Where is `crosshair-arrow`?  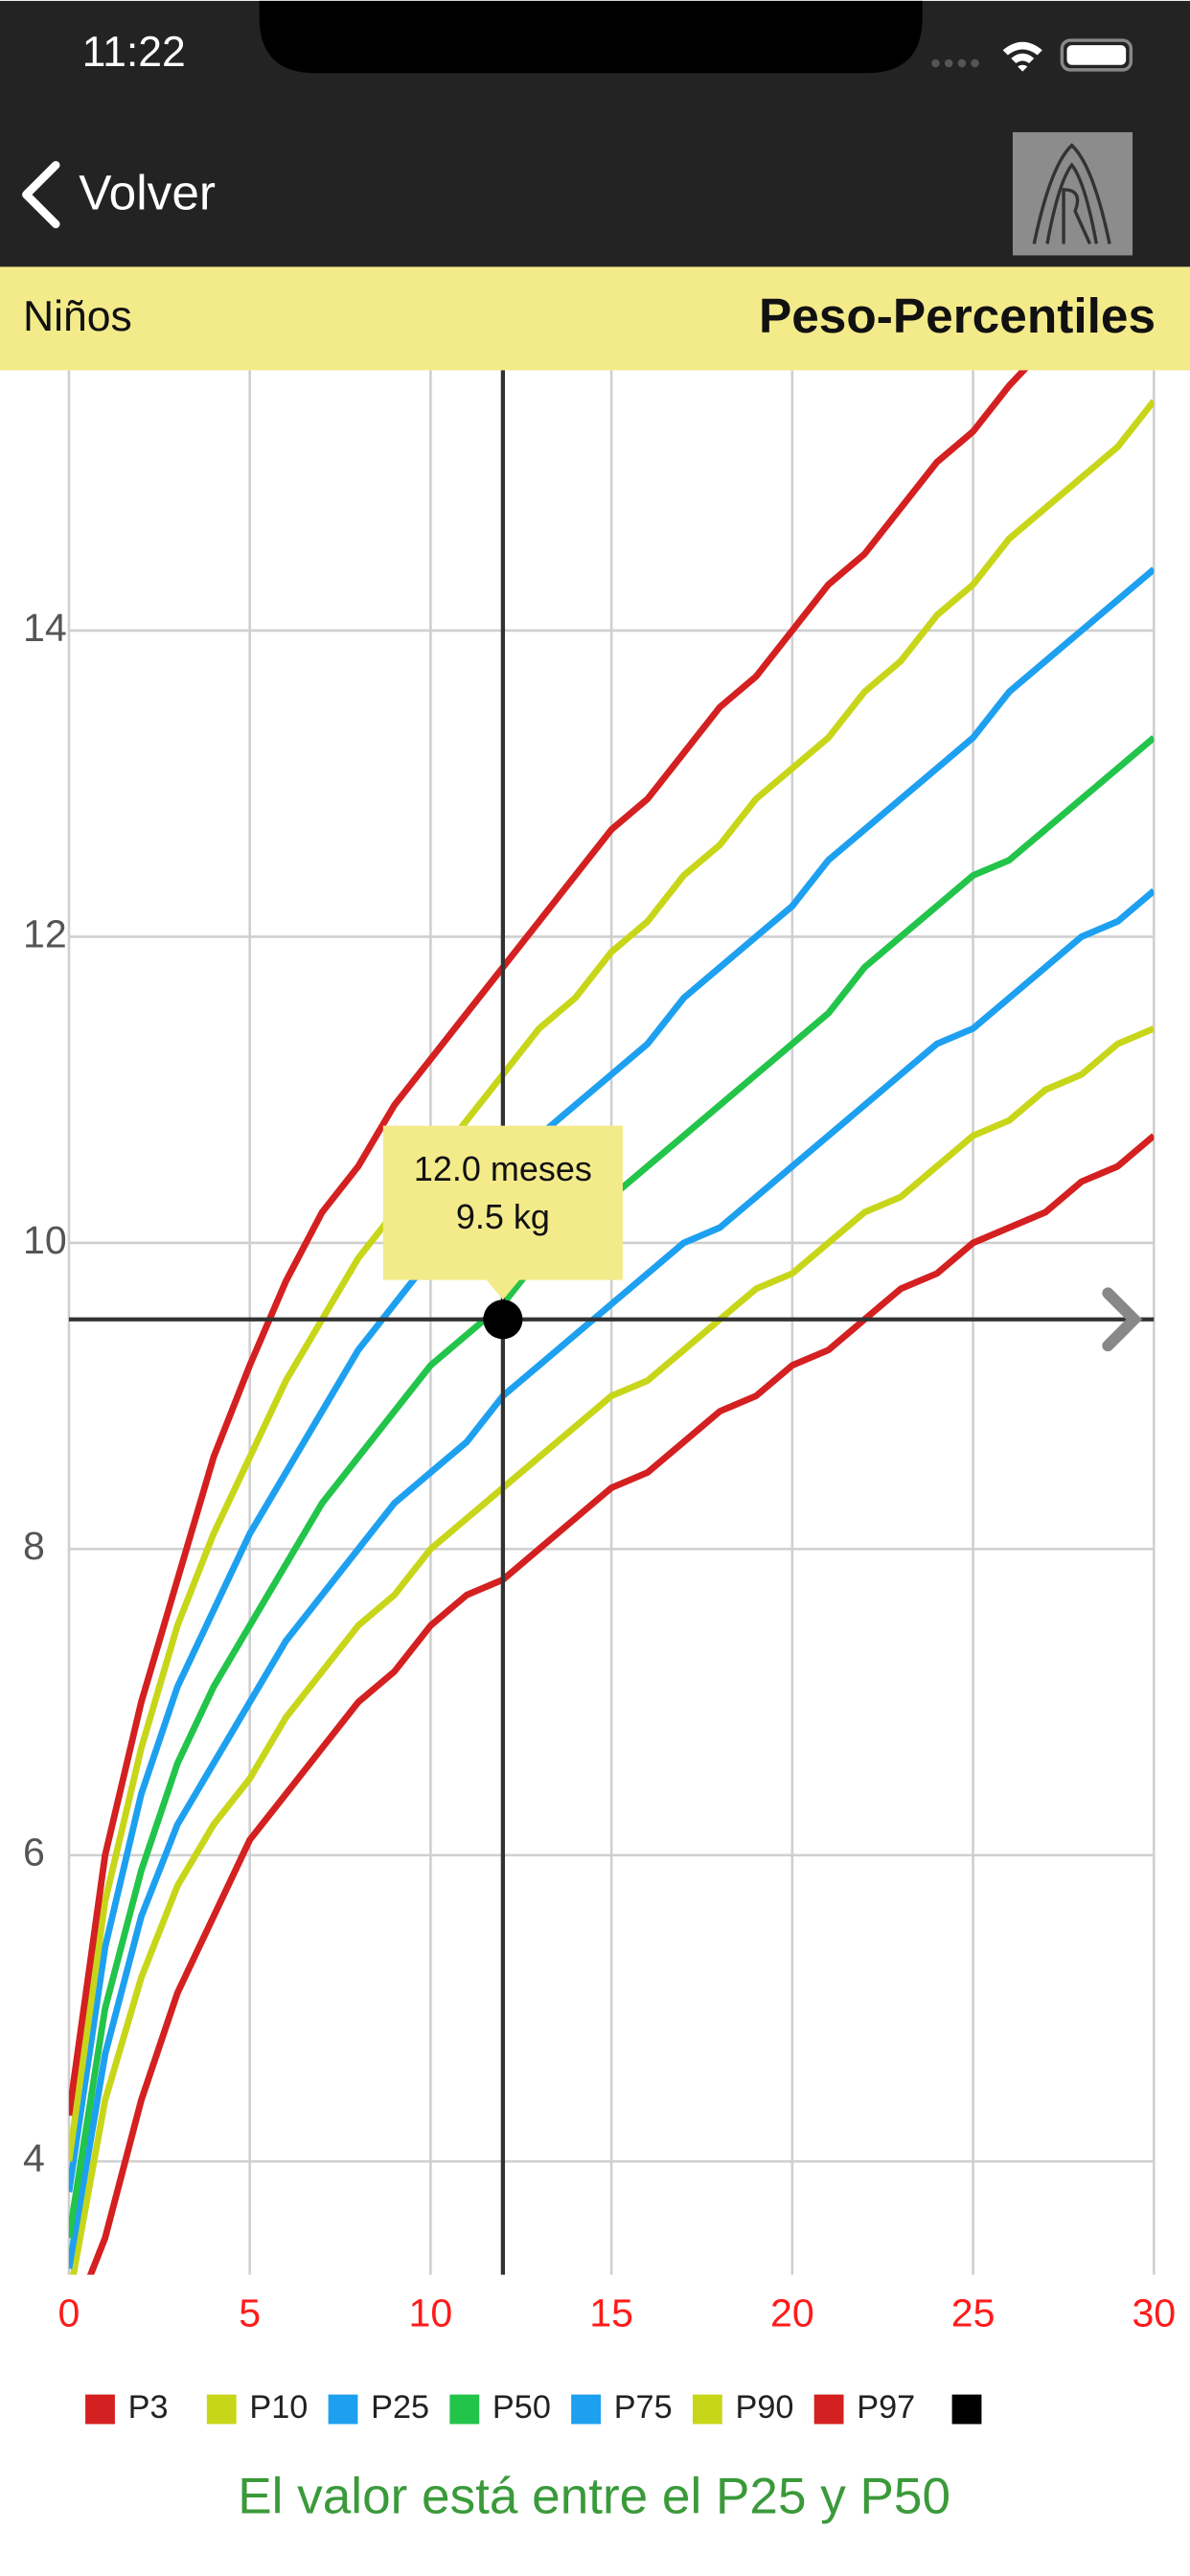
crosshair-arrow is located at coordinates (1123, 1319).